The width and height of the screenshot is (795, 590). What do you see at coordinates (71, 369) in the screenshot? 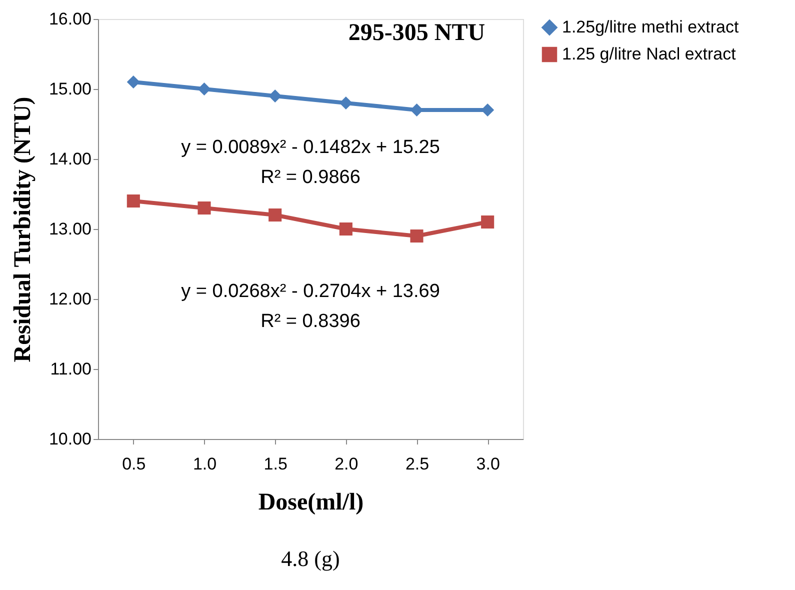
I see `y-tick-label: 11.00` at bounding box center [71, 369].